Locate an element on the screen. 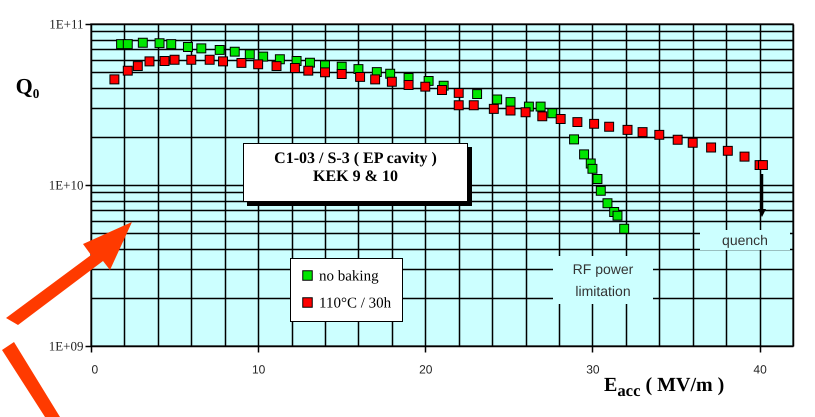 The image size is (815, 417). x-axis-title: E$_{acc}$ ( MV/m ) is located at coordinates (664, 387).